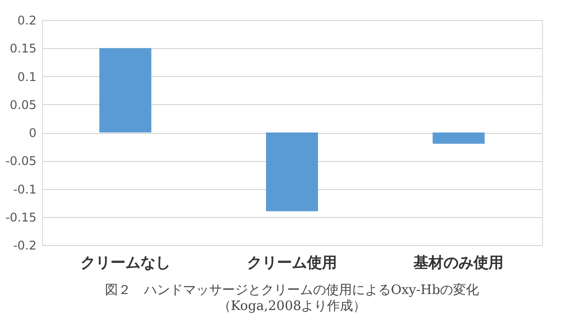 This screenshot has width=570, height=332. Describe the element at coordinates (292, 290) in the screenshot. I see `text: 図２ ハンドマッサージとクリームの使用によるOxy-Hbの変化` at that location.